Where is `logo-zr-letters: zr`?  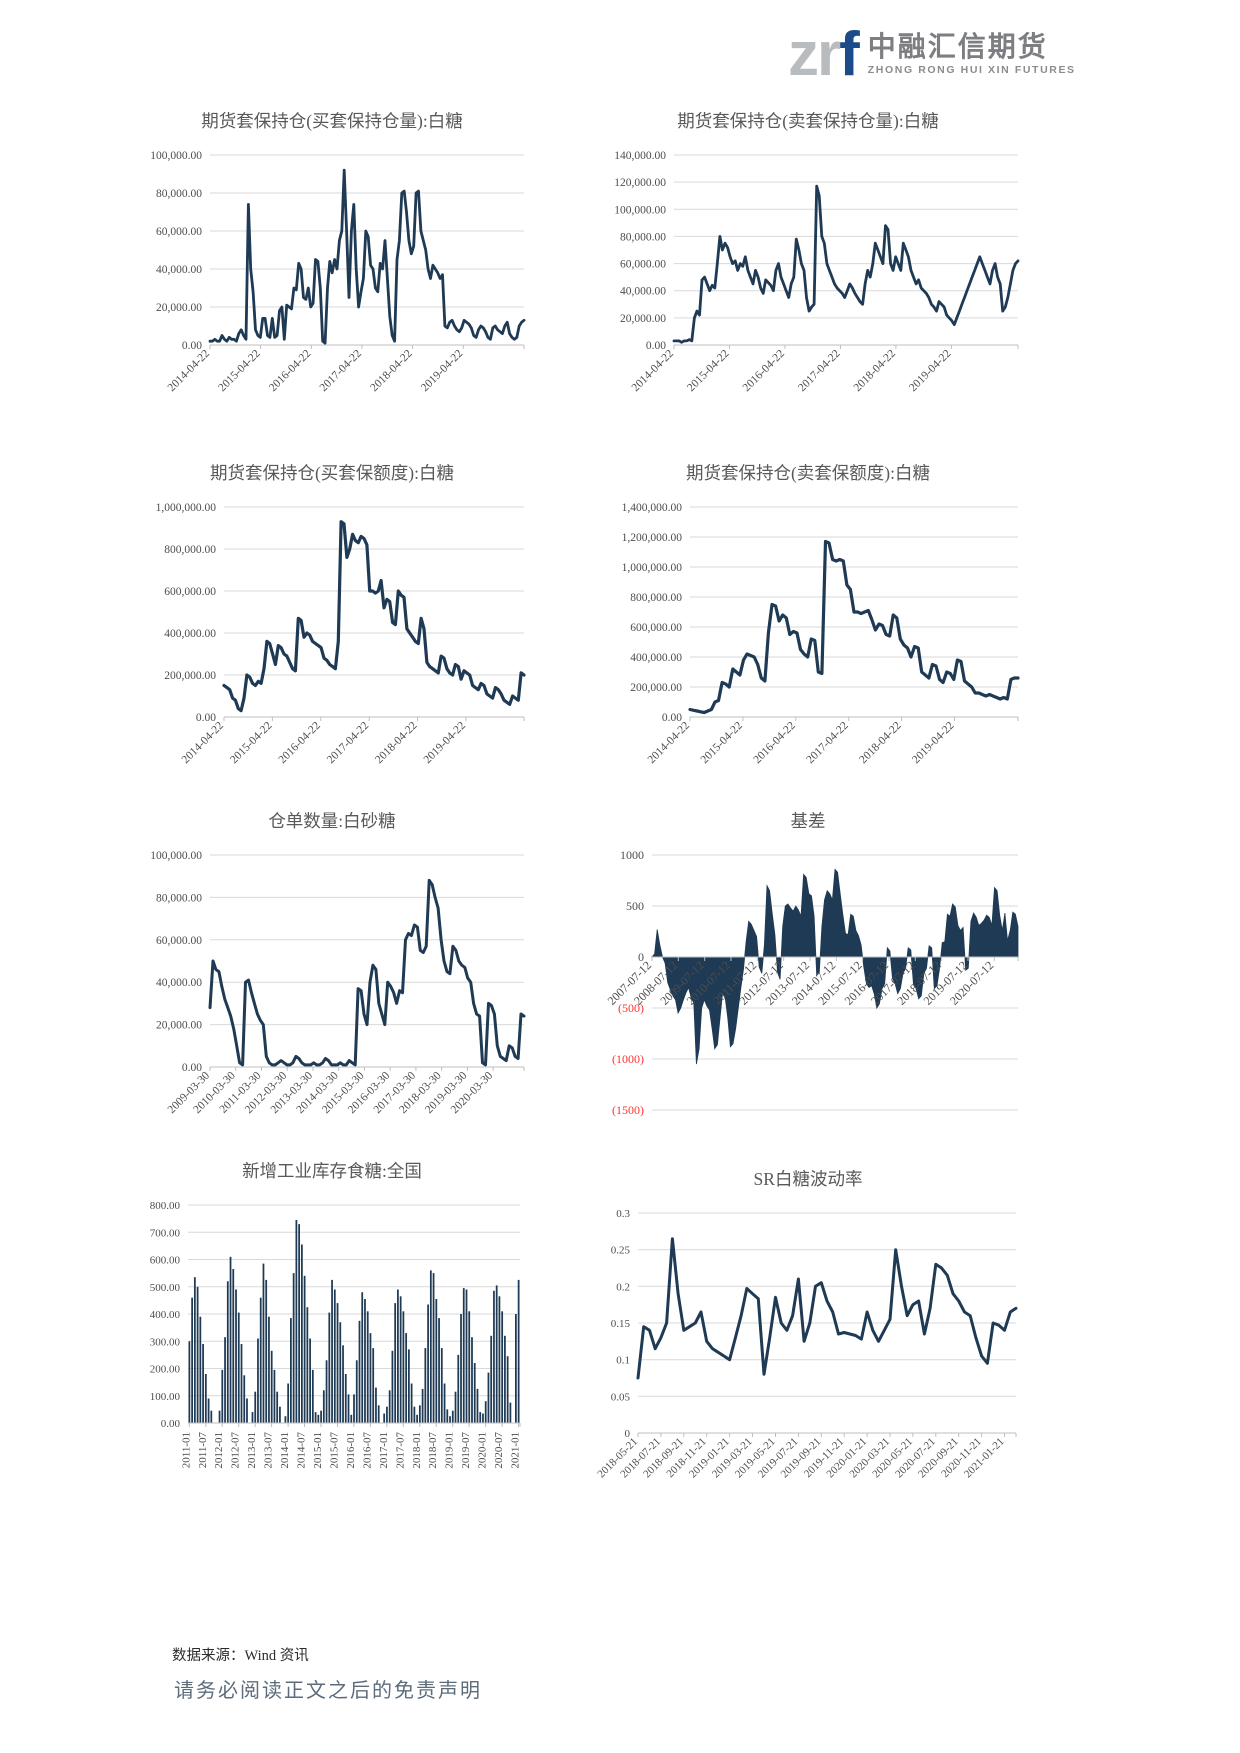
logo-zr-letters: zr is located at coordinates (814, 54).